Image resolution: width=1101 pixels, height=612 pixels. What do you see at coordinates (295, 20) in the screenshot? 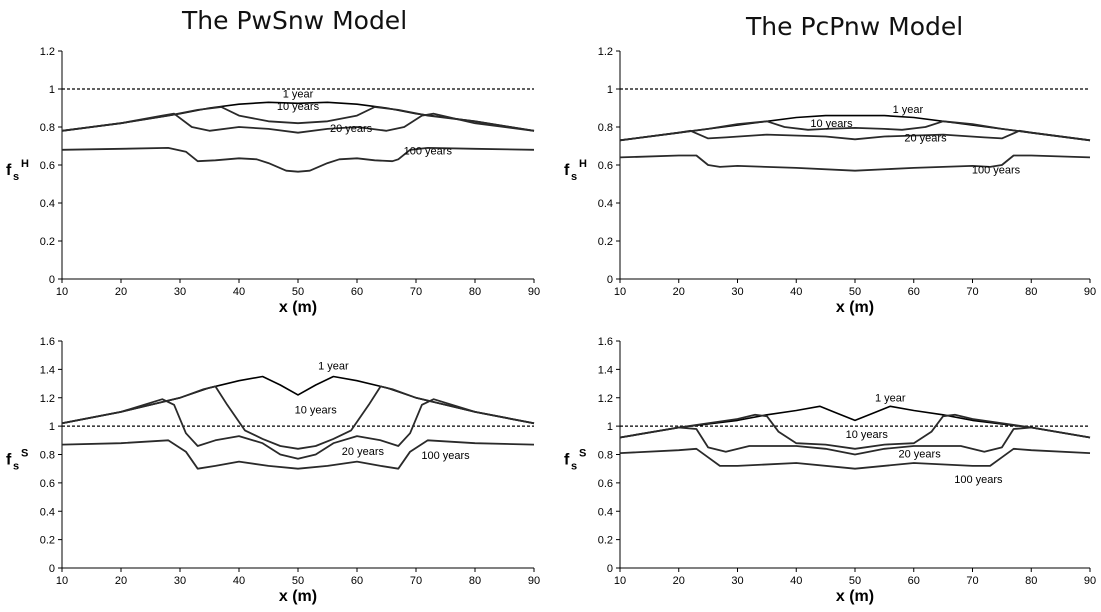
I see `left-column-title: The PwSnw Model` at bounding box center [295, 20].